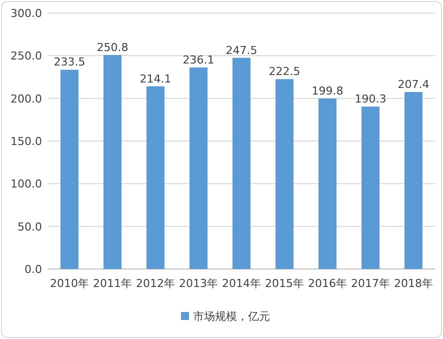 The image size is (443, 339). Describe the element at coordinates (33, 269) in the screenshot. I see `y-tick-label: 0.0` at that location.